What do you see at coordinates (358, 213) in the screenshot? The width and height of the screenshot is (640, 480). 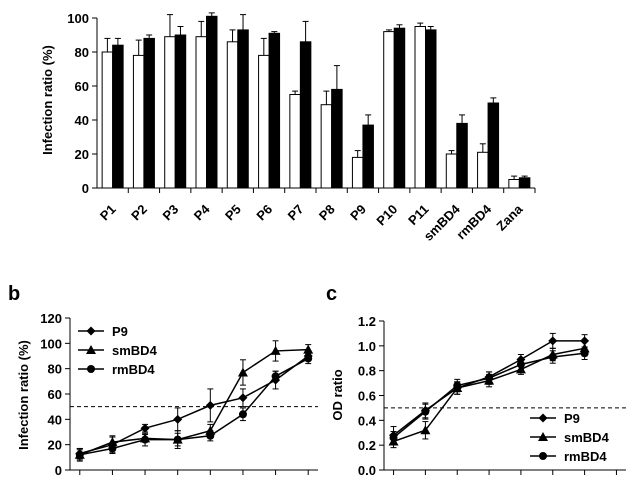 I see `bar-chart-category-label: P9` at bounding box center [358, 213].